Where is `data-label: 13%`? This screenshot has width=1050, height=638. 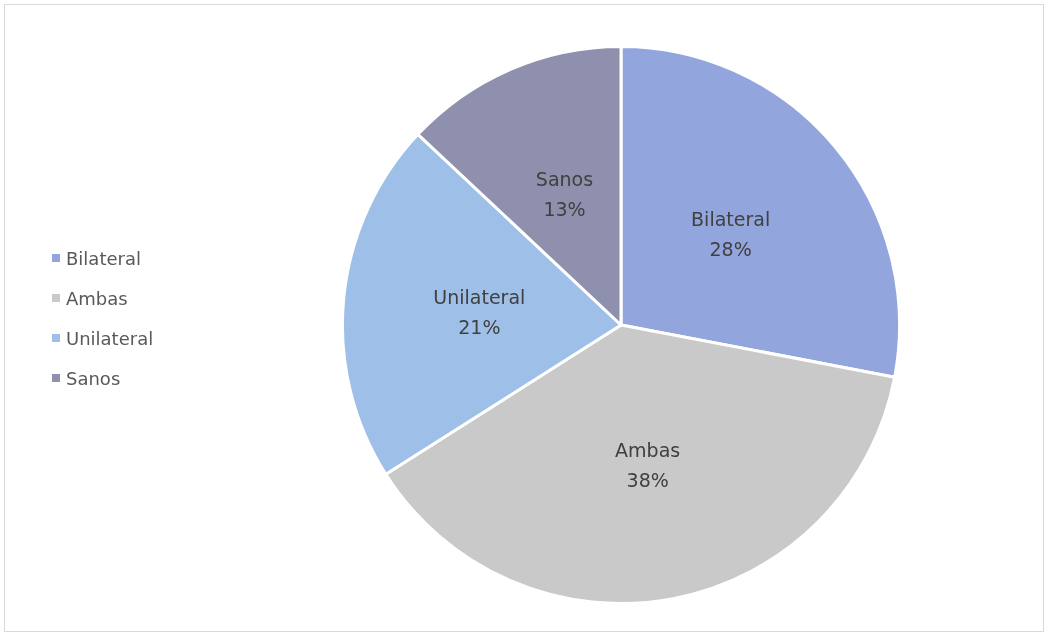 data-label: 13% is located at coordinates (564, 209).